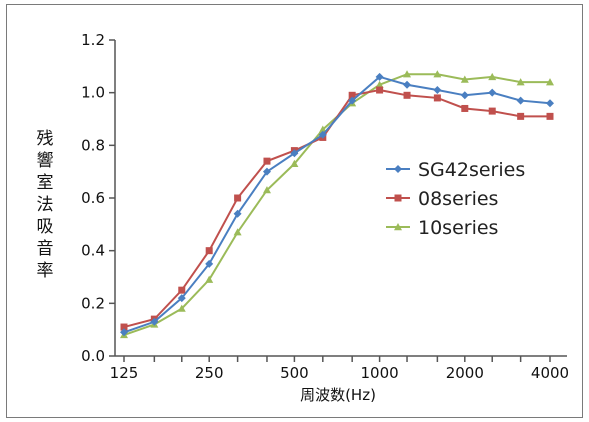 This screenshot has height=422, width=589. What do you see at coordinates (45, 205) in the screenshot?
I see `y-axis-title: 残響室法吸音率` at bounding box center [45, 205].